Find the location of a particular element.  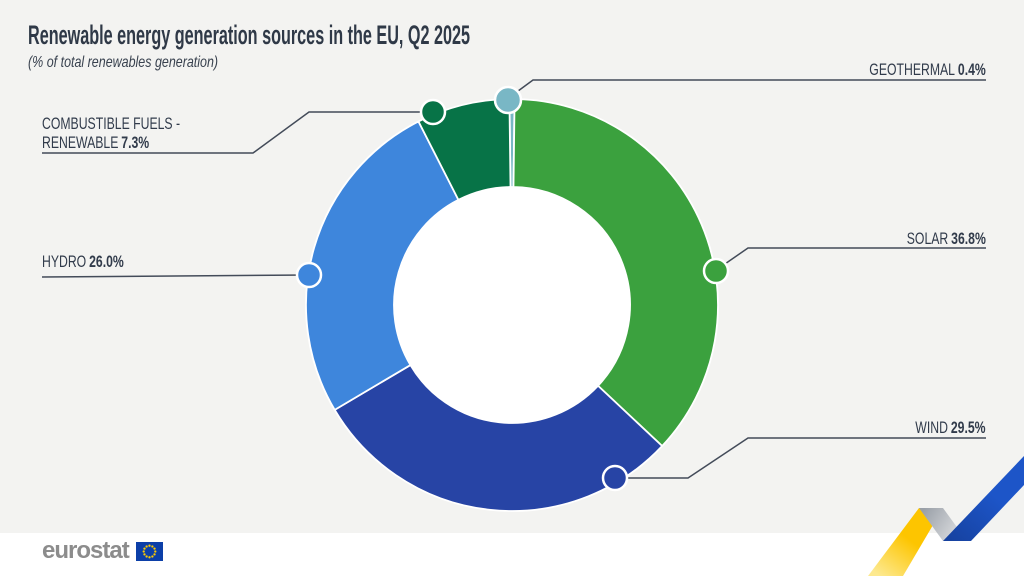

eu-flag-icon is located at coordinates (149, 551).